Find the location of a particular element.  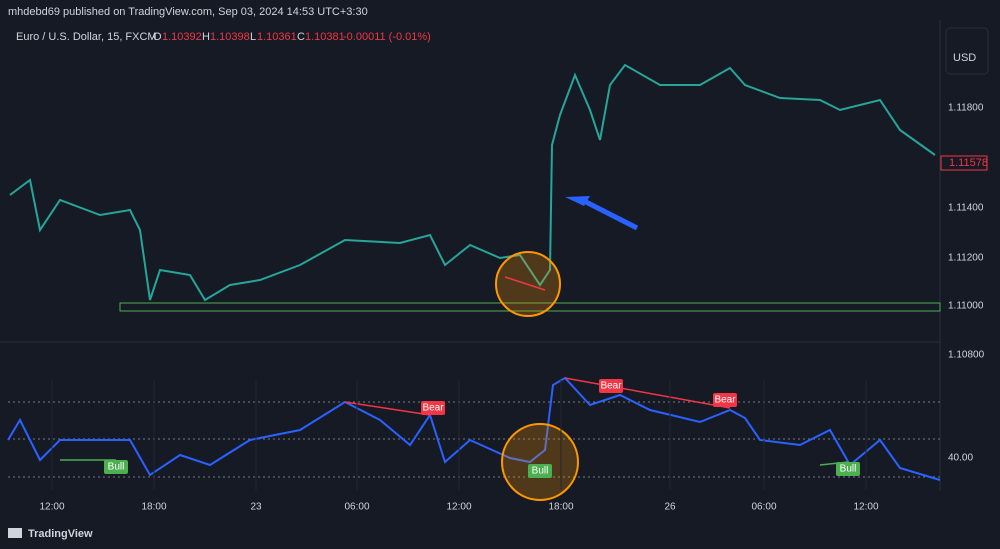

time-label: 23 is located at coordinates (256, 507).